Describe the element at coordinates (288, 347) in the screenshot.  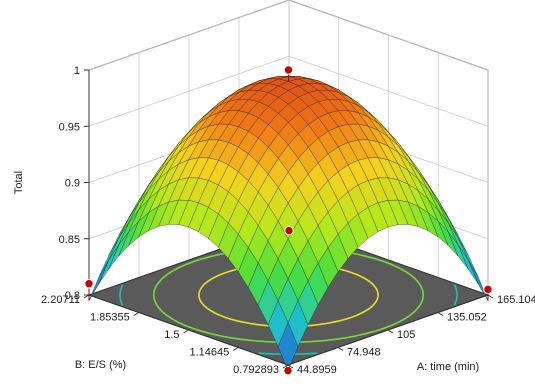
I see `surface-patch` at that location.